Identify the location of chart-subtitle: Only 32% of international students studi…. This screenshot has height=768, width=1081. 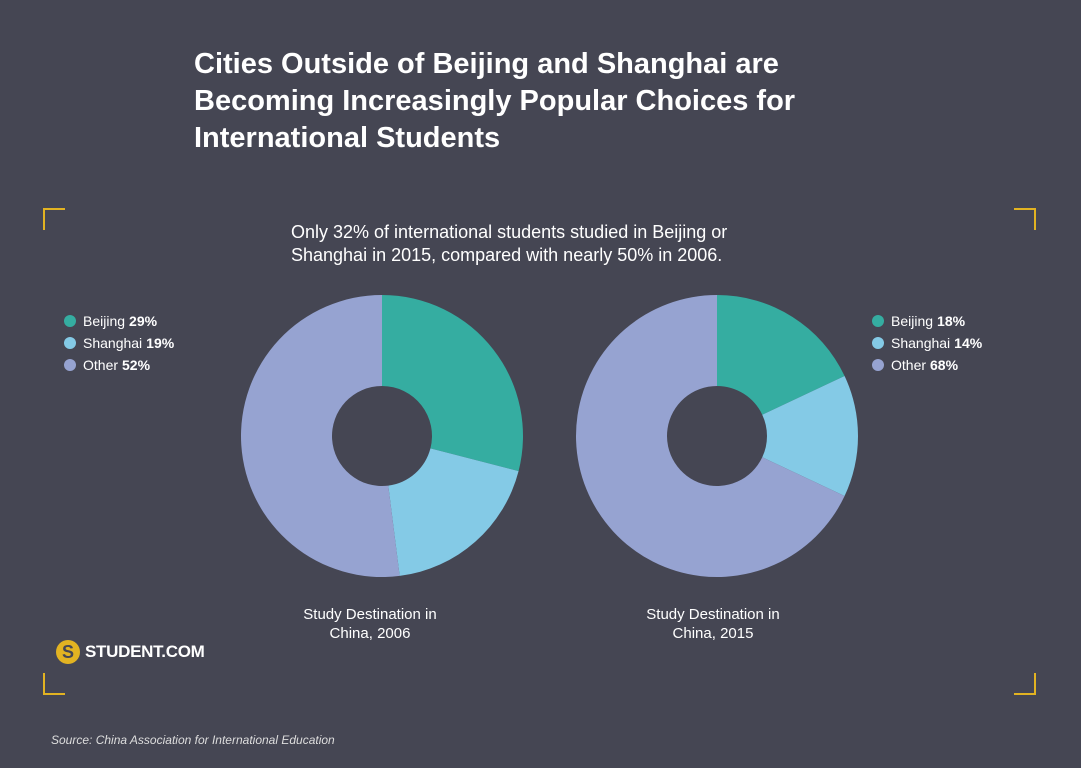
(571, 244).